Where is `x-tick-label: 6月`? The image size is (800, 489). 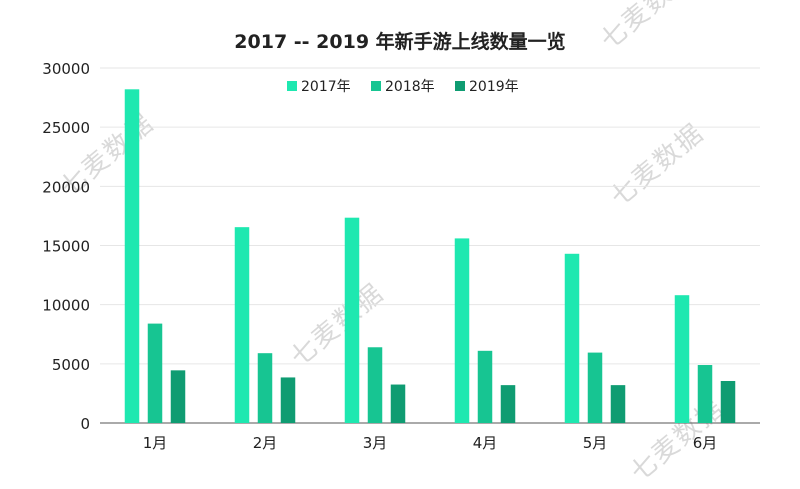
x-tick-label: 6月 is located at coordinates (705, 443).